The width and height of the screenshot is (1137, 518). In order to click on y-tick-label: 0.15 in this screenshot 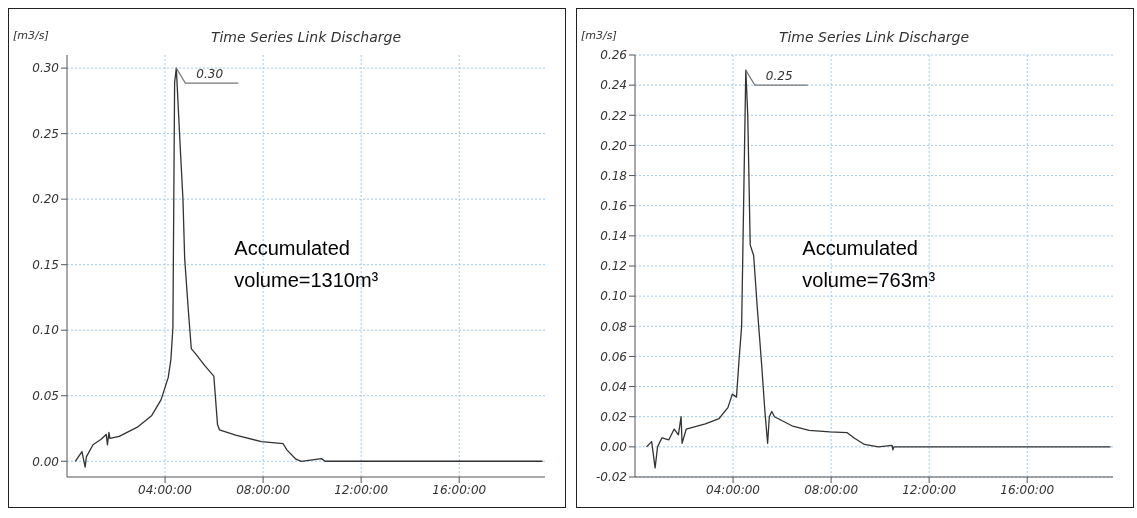, I will do `click(45, 264)`.